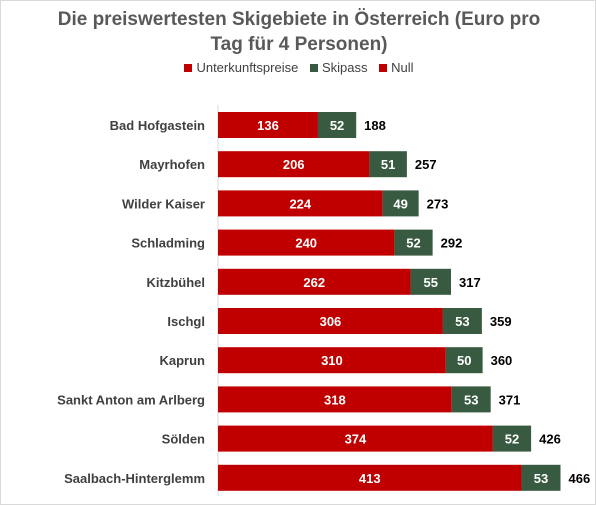 The width and height of the screenshot is (596, 506). I want to click on legend-item-null: Null, so click(396, 67).